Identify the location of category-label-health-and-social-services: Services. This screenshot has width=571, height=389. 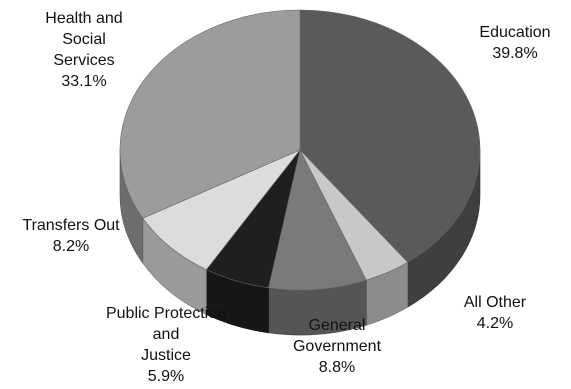
(83, 60).